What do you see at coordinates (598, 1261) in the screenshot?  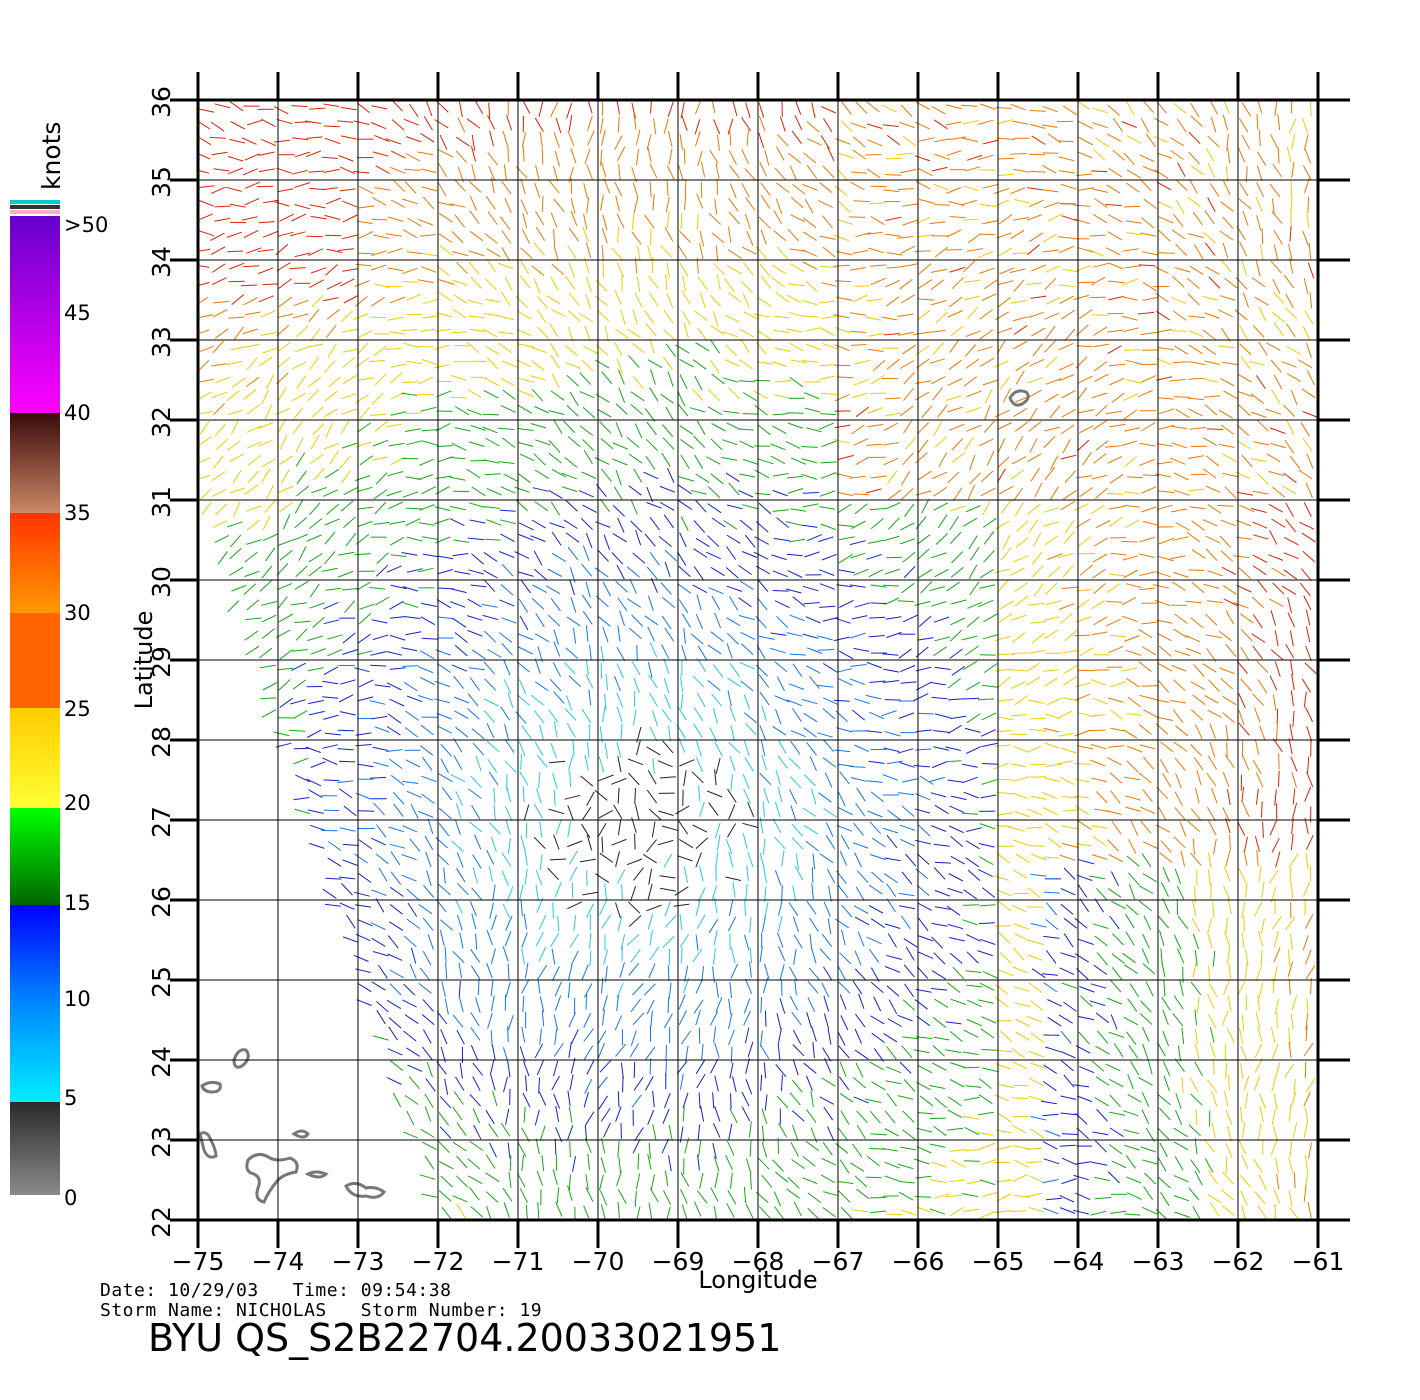 I see `x-tick-label: −70` at bounding box center [598, 1261].